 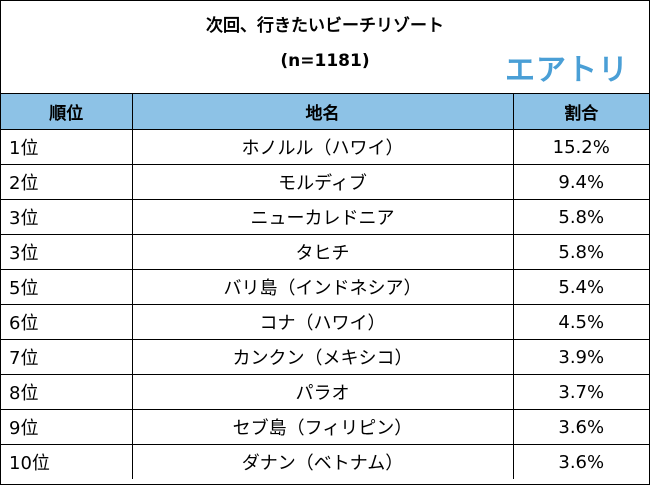 I want to click on place-cell: モルディブ, so click(x=322, y=182).